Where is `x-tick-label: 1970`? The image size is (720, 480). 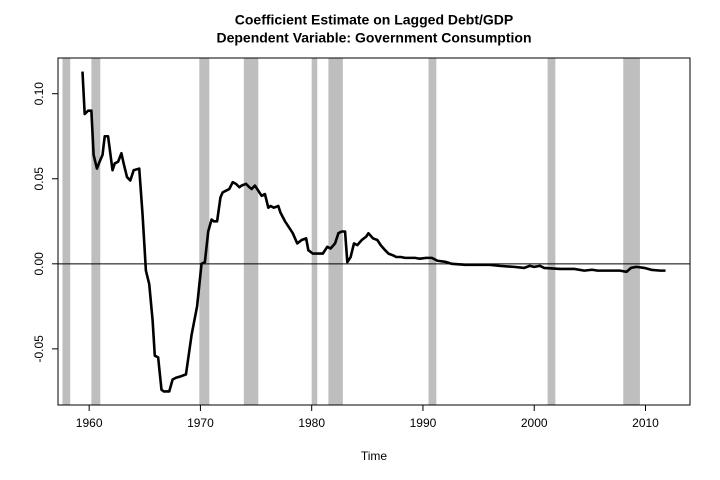 x-tick-label: 1970 is located at coordinates (200, 423).